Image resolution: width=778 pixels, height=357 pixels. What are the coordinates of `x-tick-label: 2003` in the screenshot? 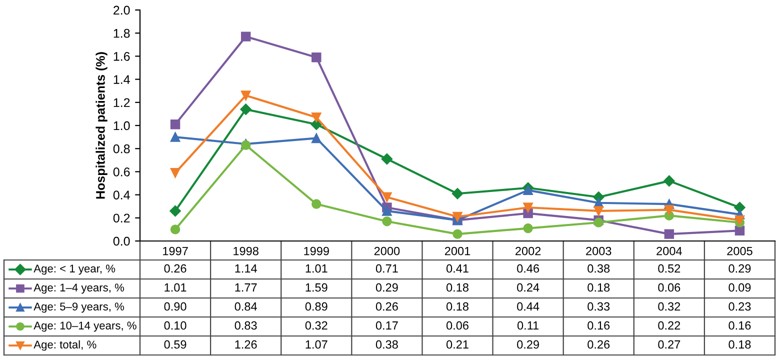 It's located at (599, 251).